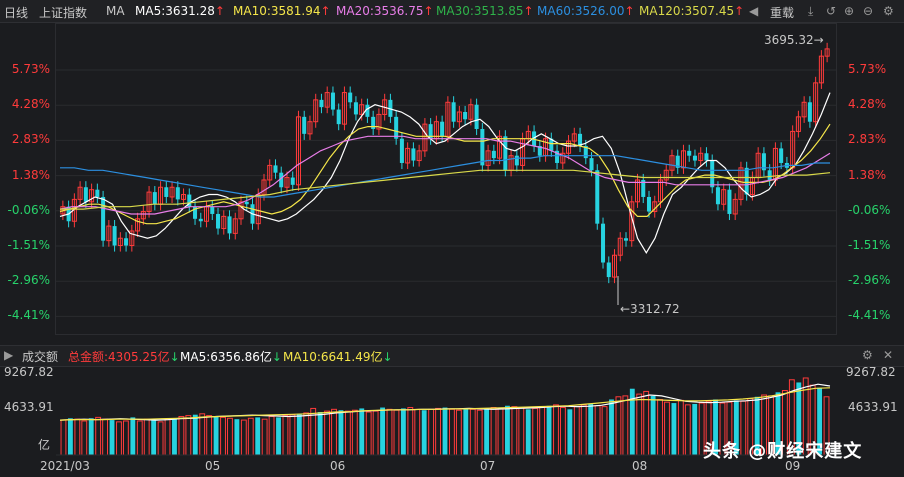 This screenshot has width=904, height=477. What do you see at coordinates (873, 407) in the screenshot?
I see `vol-axis-mid-right: 4633.91` at bounding box center [873, 407].